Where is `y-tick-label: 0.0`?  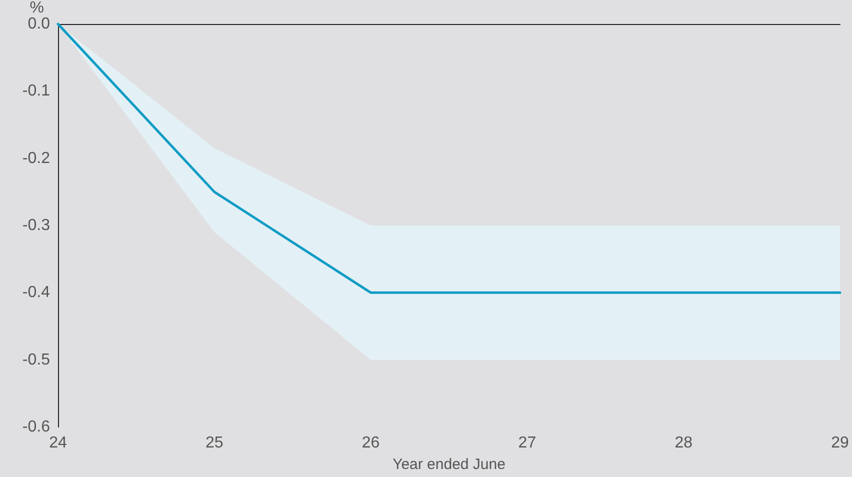
y-tick-label: 0.0 is located at coordinates (39, 24).